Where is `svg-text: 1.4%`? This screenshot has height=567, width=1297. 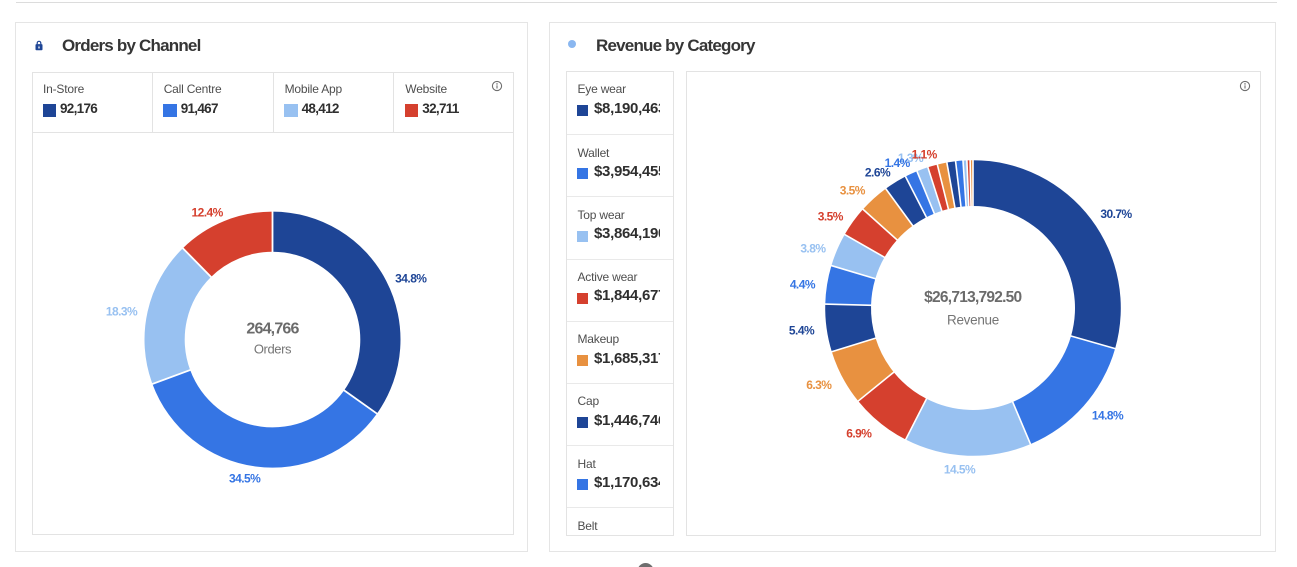
svg-text: 1.4% is located at coordinates (898, 163).